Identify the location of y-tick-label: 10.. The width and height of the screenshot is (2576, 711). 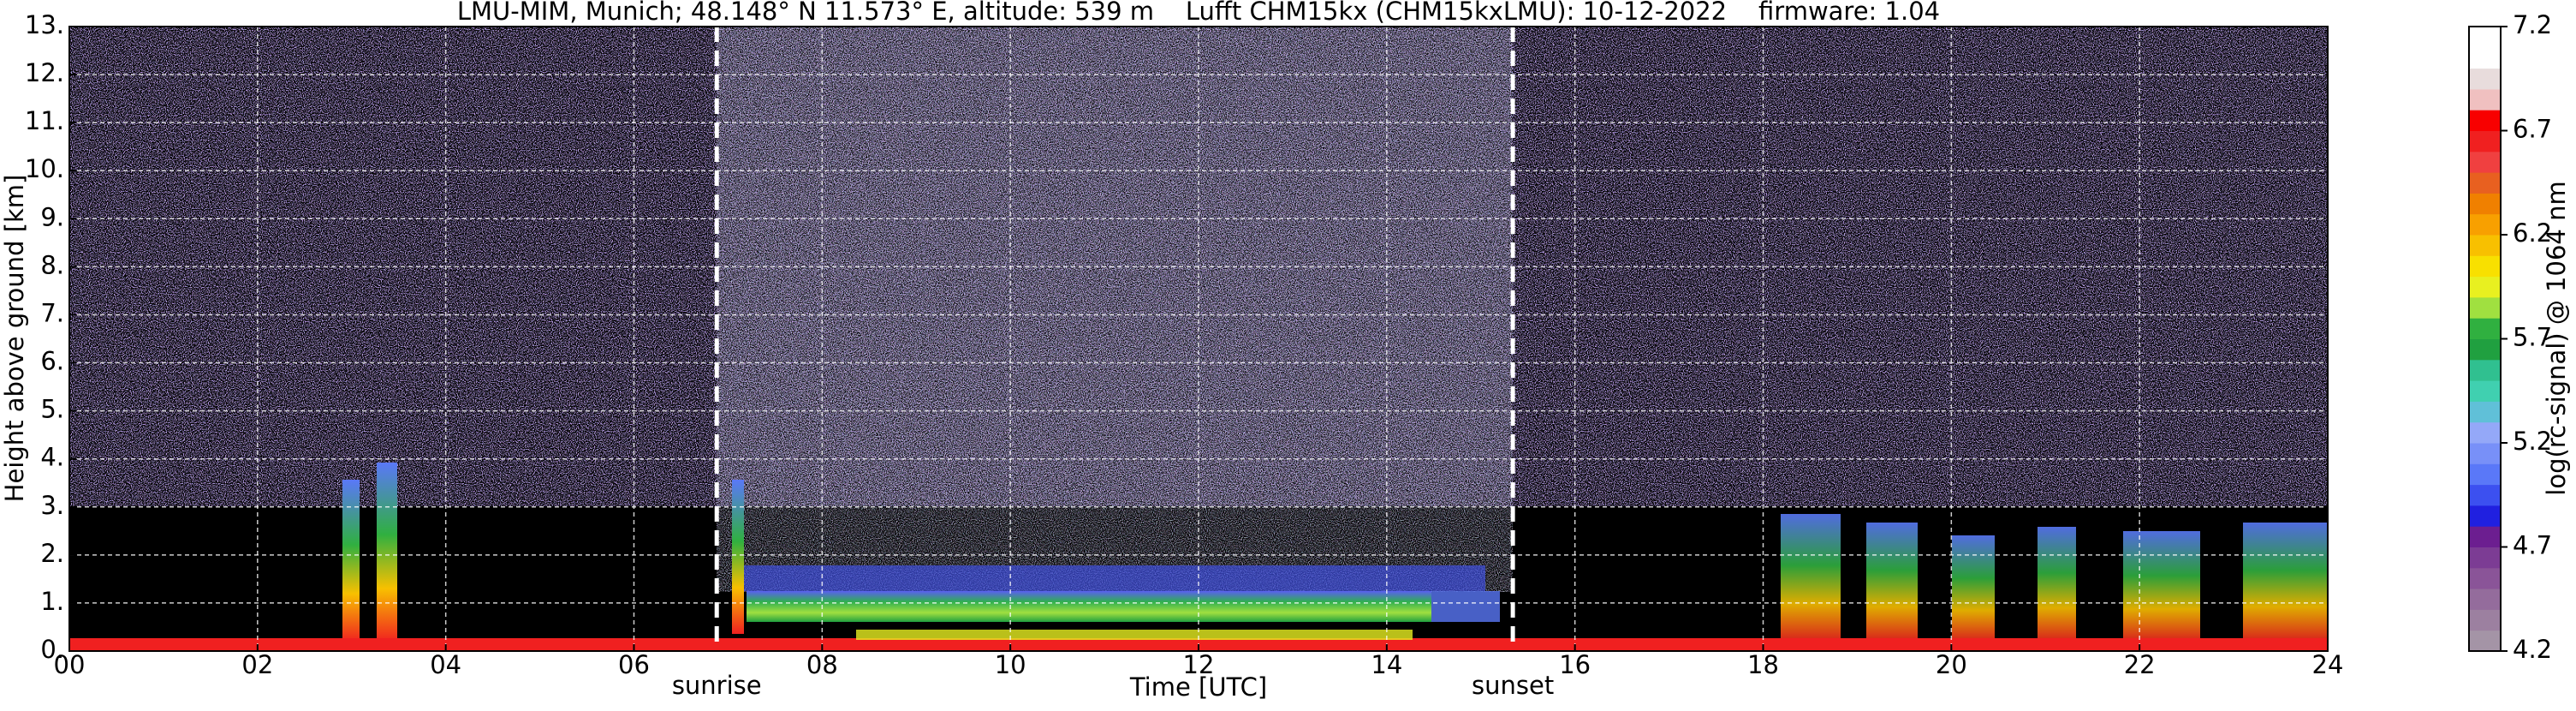
(44, 169).